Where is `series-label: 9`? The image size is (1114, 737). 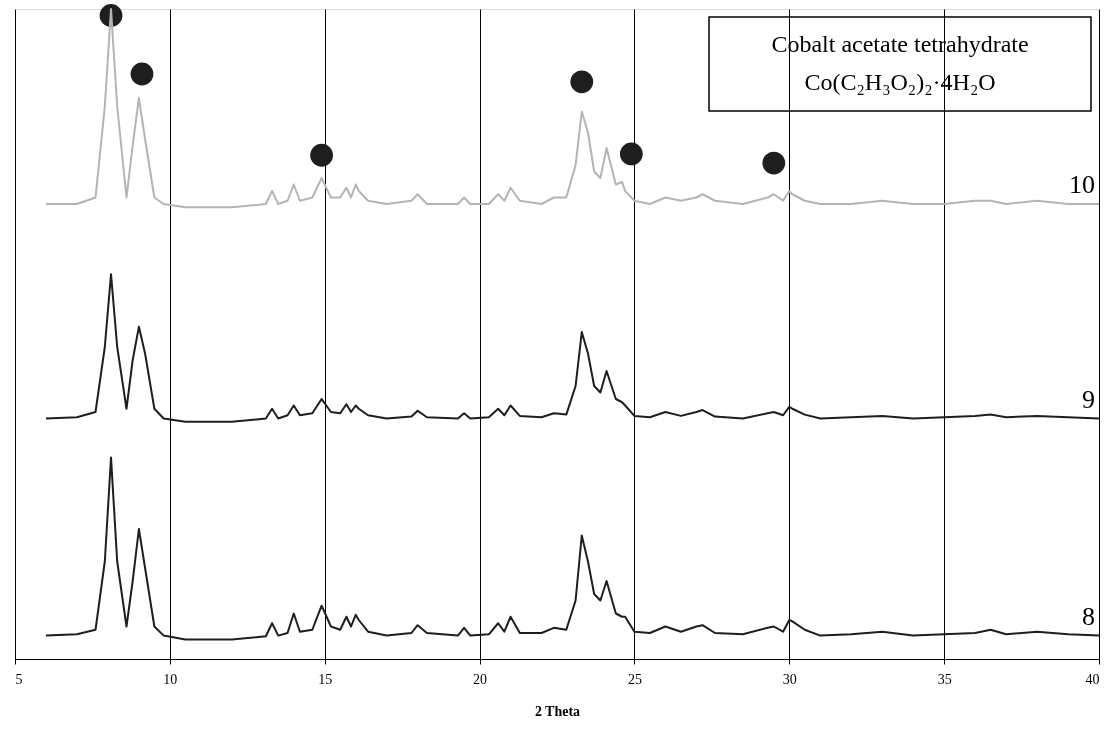 series-label: 9 is located at coordinates (1088, 399).